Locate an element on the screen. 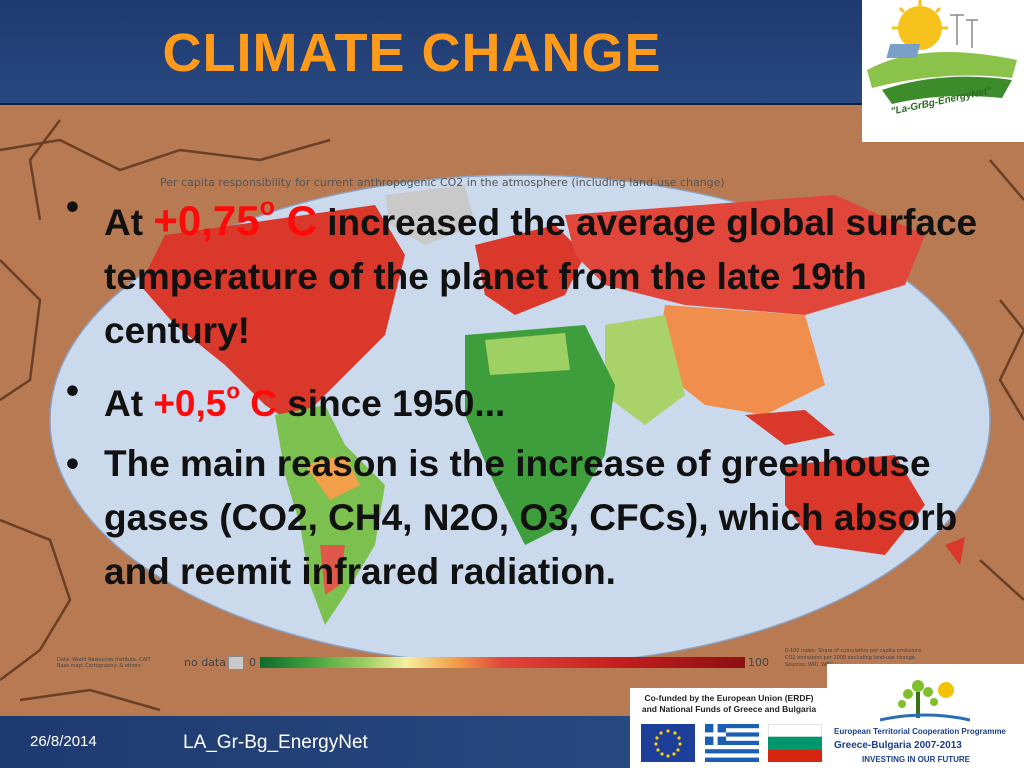 The image size is (1024, 768). bullet-2-pre: At is located at coordinates (129, 403).